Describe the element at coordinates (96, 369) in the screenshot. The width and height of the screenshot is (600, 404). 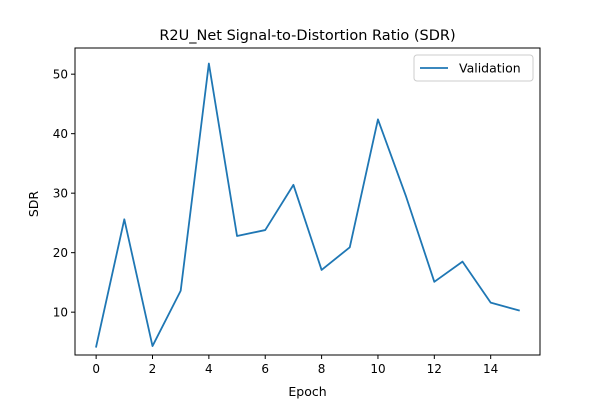
I see `x-tick-label: 0` at that location.